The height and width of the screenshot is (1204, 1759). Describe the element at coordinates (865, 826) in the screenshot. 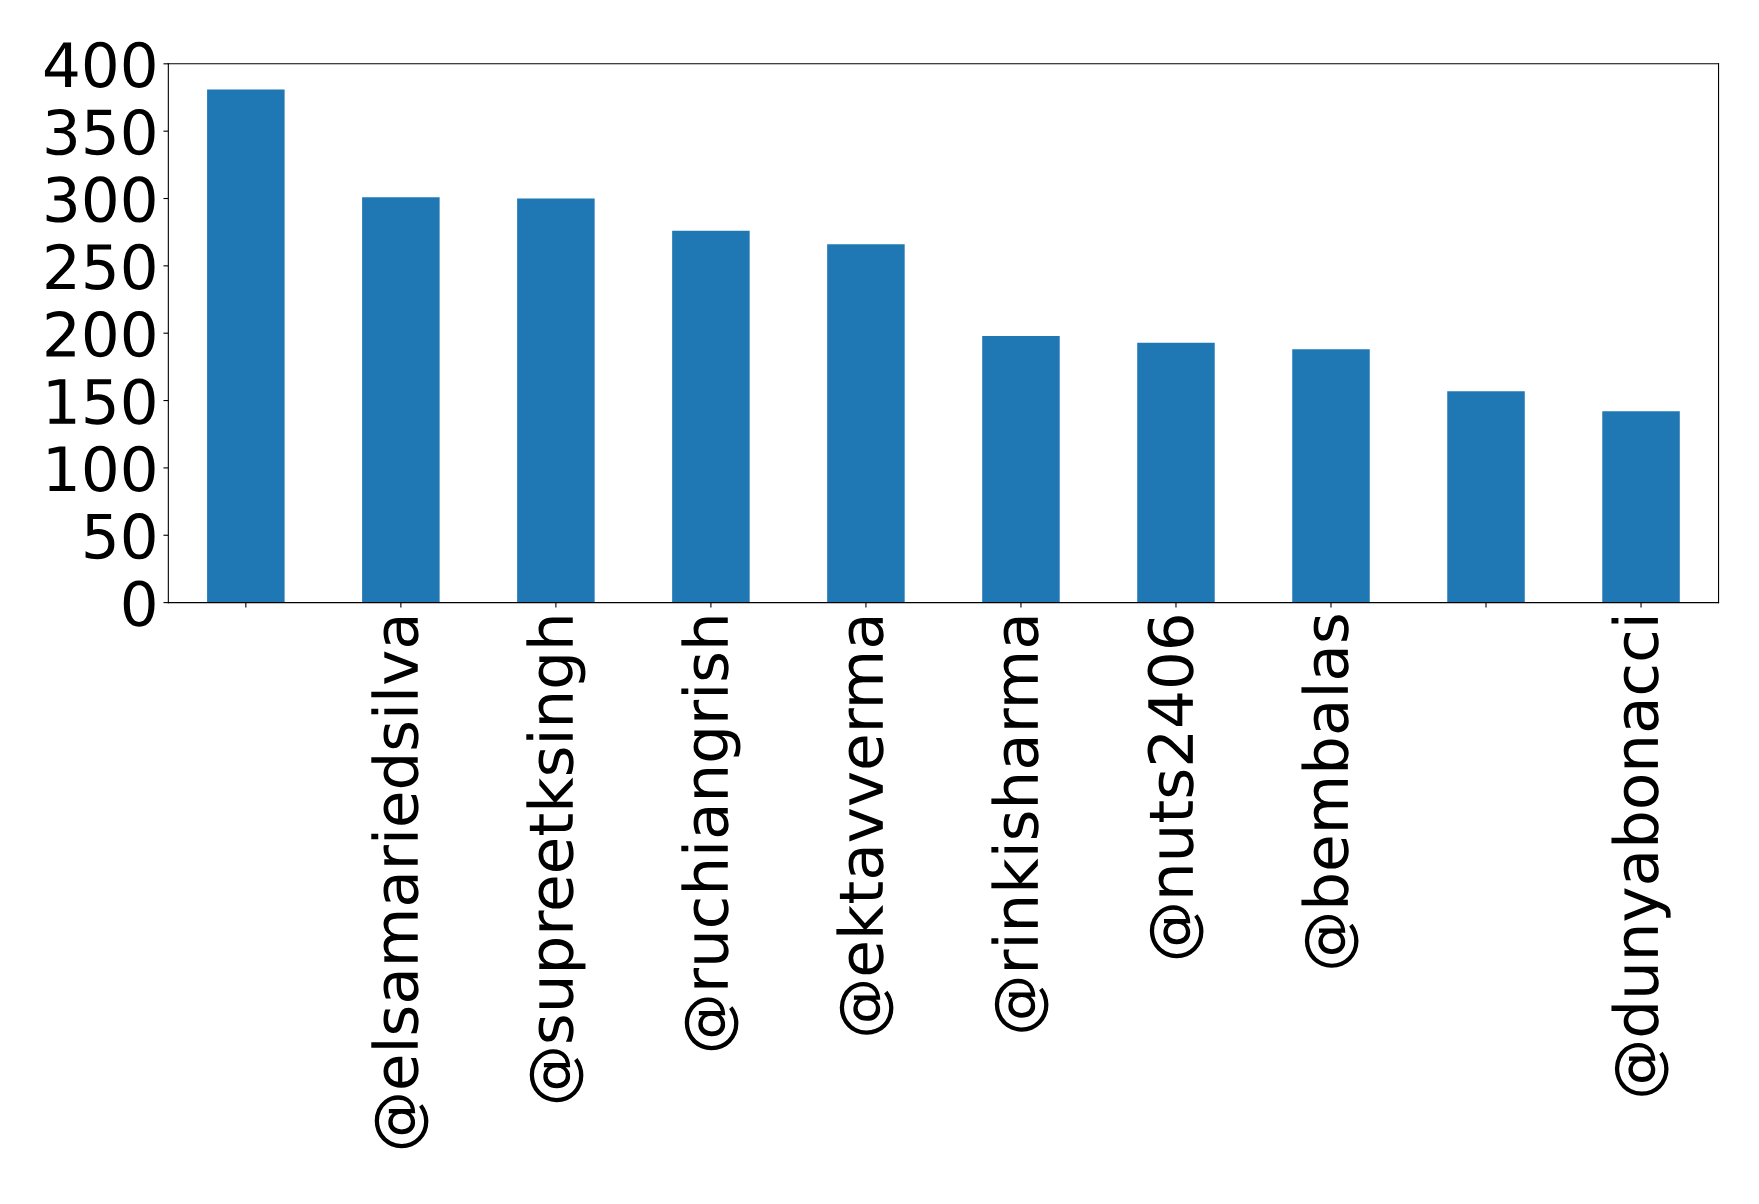

I see `x-tick-label: @ektavverma` at that location.